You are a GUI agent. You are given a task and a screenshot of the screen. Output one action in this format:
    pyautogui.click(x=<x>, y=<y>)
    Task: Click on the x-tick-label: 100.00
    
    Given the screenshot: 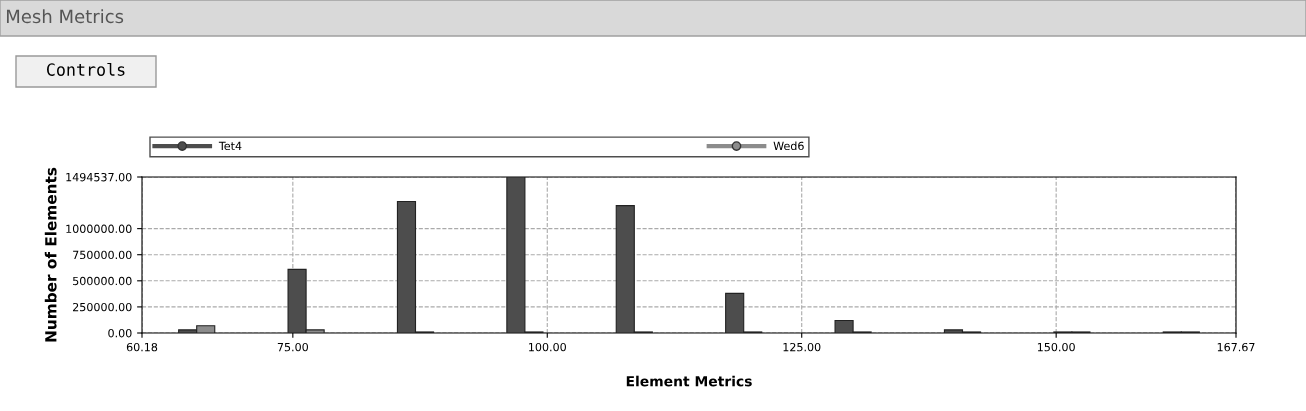 What is the action you would take?
    pyautogui.click(x=547, y=347)
    